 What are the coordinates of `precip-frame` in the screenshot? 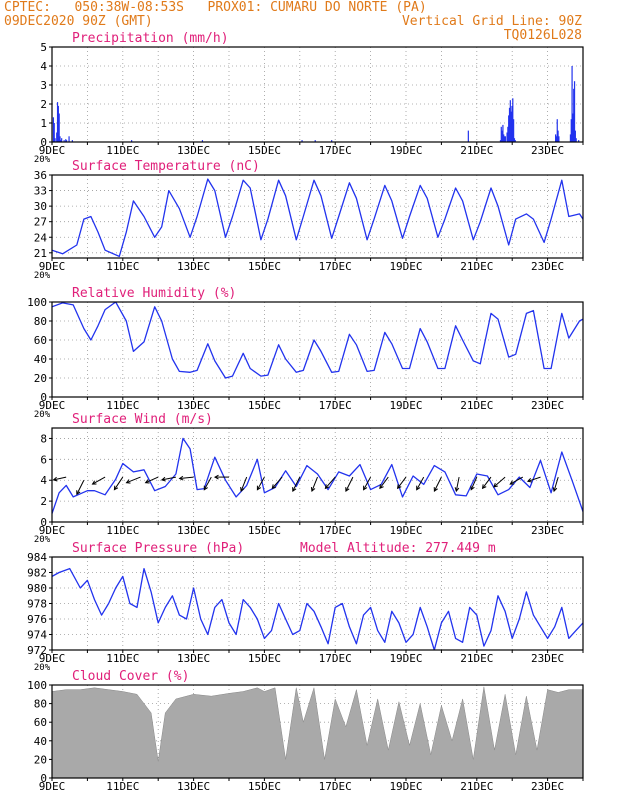 It's located at (317, 94).